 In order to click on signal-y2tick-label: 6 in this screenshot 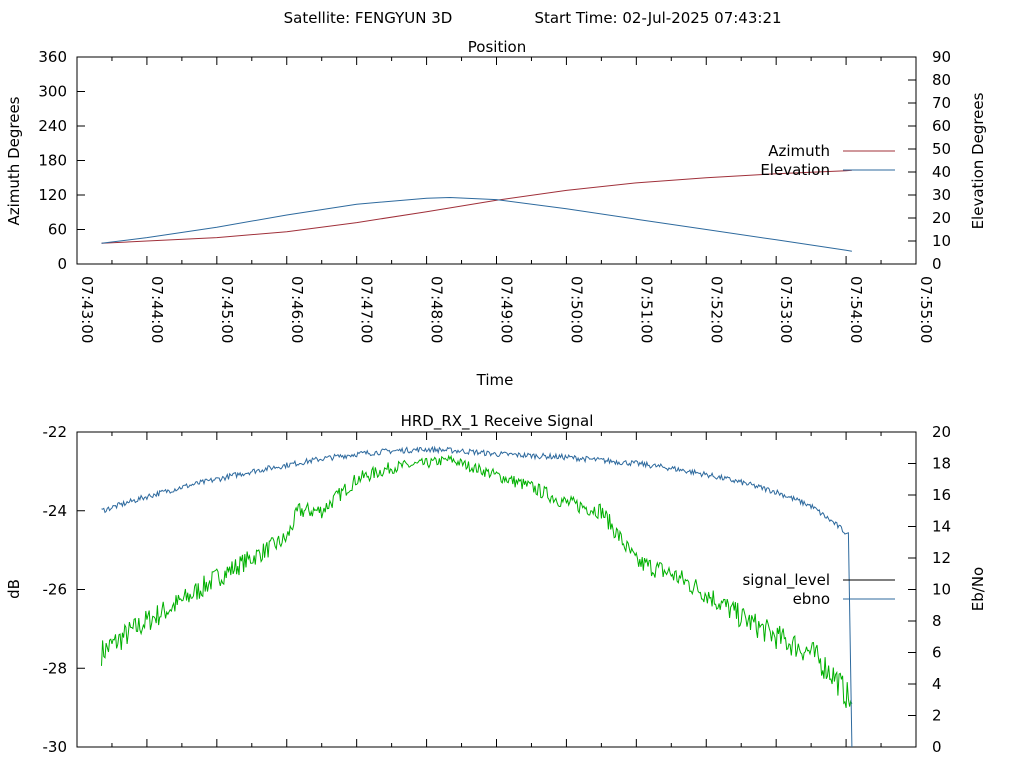, I will do `click(937, 653)`.